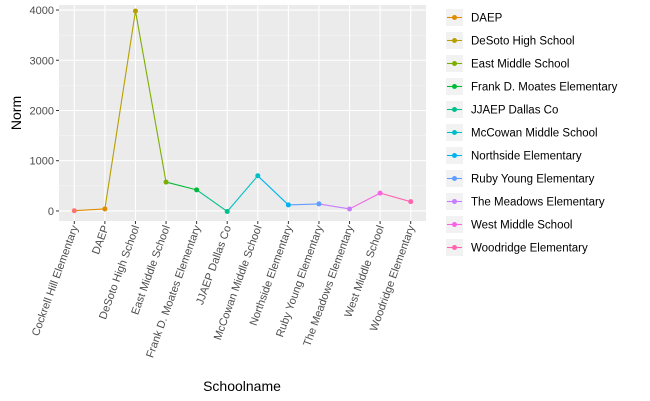 Image resolution: width=650 pixels, height=401 pixels. What do you see at coordinates (521, 226) in the screenshot?
I see `legend-label: West Middle School` at bounding box center [521, 226].